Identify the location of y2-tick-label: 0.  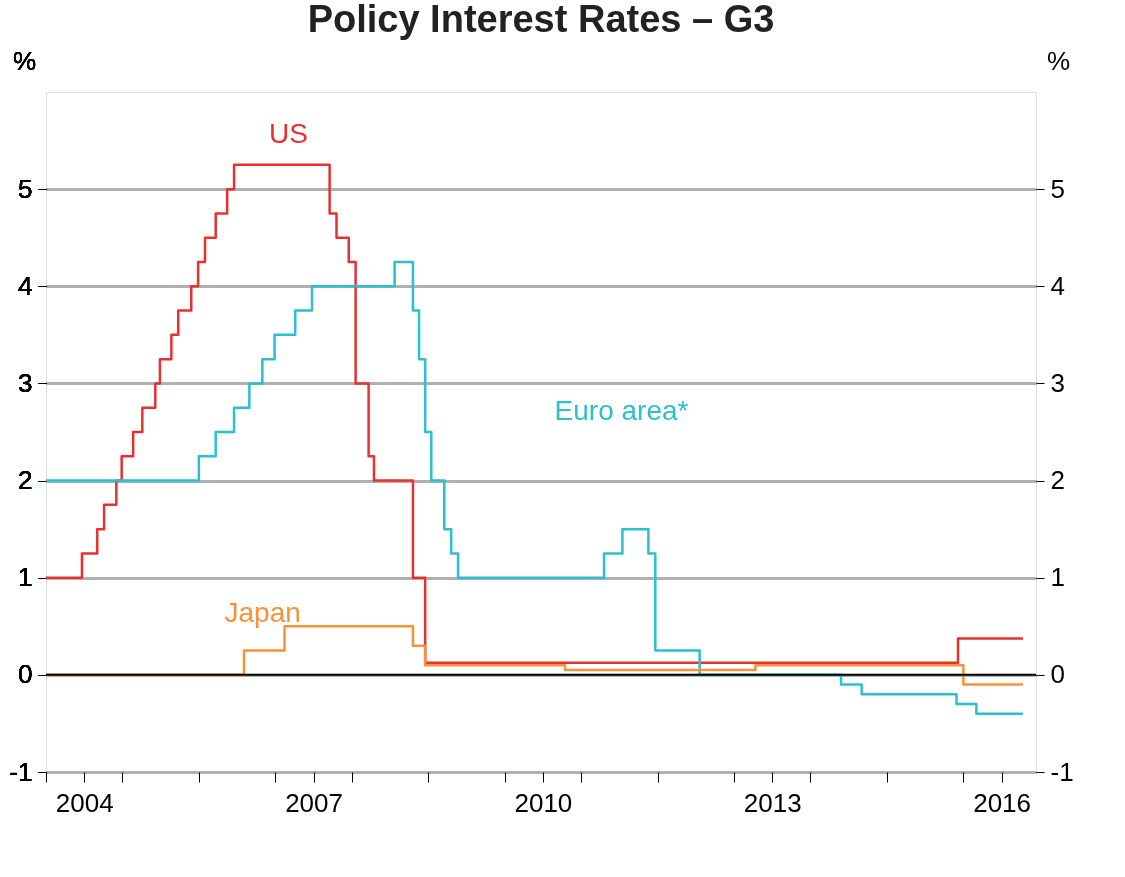
(1057, 674).